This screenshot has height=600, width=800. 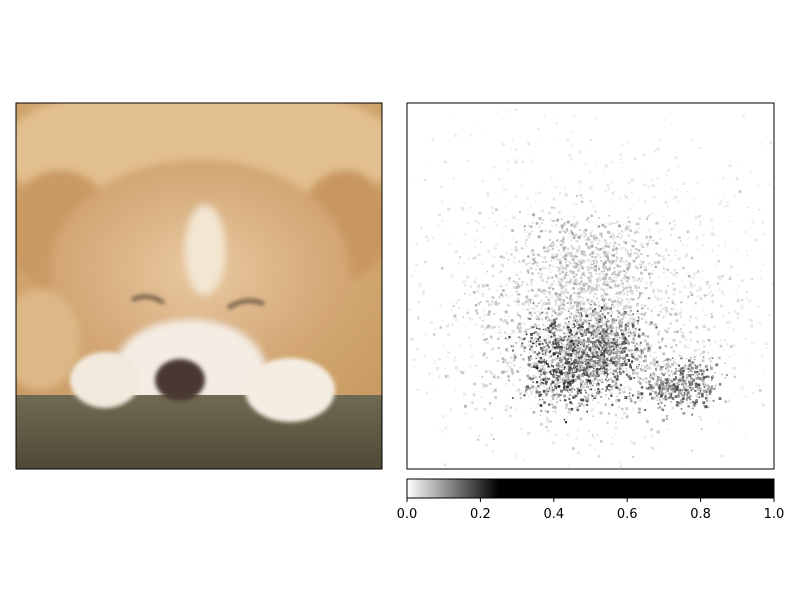 What do you see at coordinates (591, 510) in the screenshot?
I see `colorbar-ticks: 0.0 0.2 0.4 0.6 0.8 1.0` at bounding box center [591, 510].